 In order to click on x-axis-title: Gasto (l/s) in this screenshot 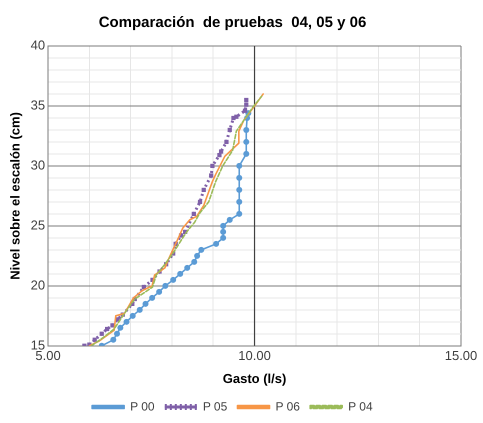, I will do `click(254, 378)`.